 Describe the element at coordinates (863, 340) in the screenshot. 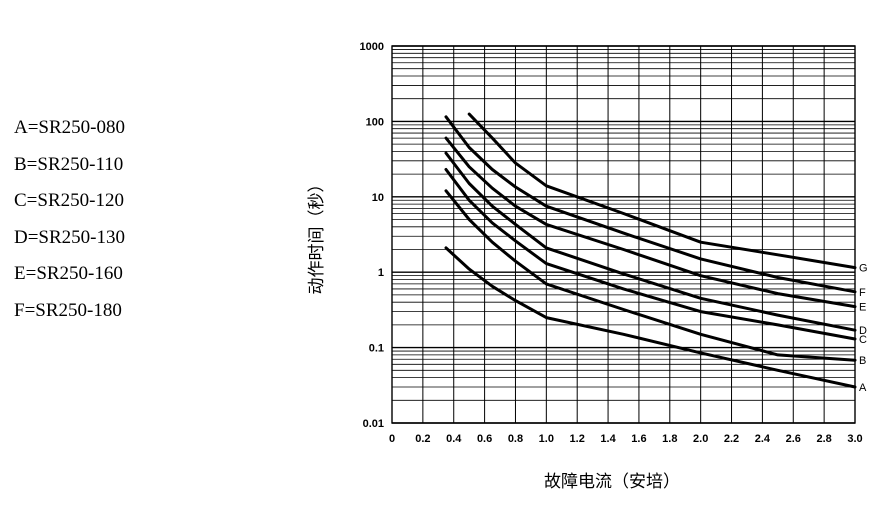

I see `curve-label-c: C` at that location.